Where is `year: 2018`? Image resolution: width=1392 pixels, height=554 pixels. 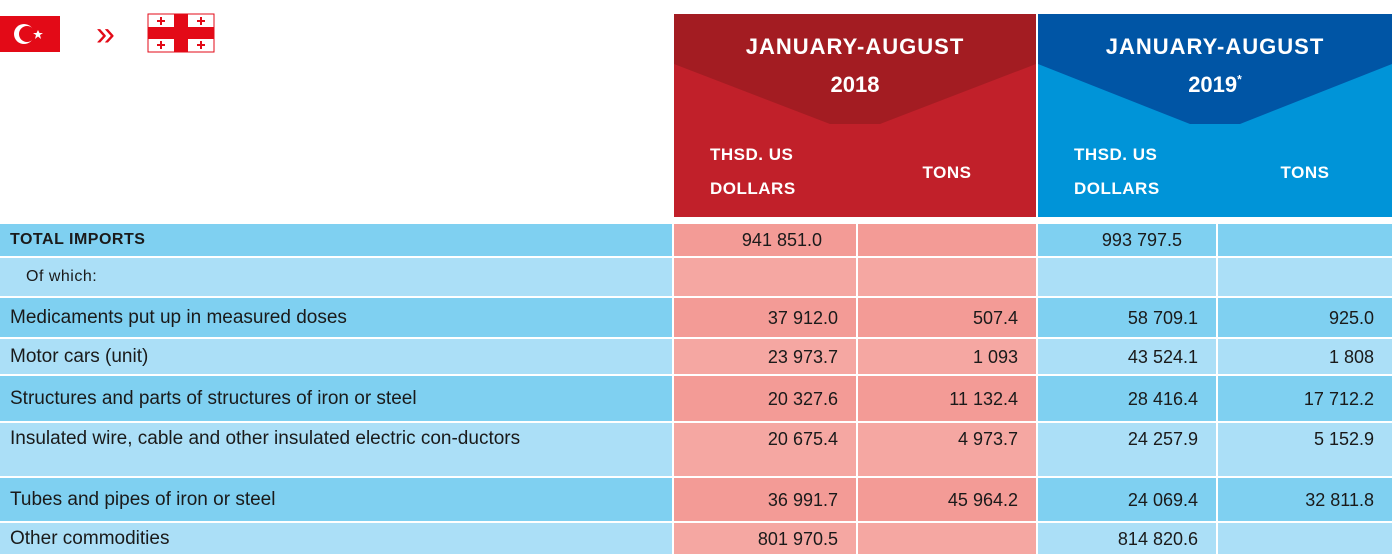
year: 2018 is located at coordinates (855, 84).